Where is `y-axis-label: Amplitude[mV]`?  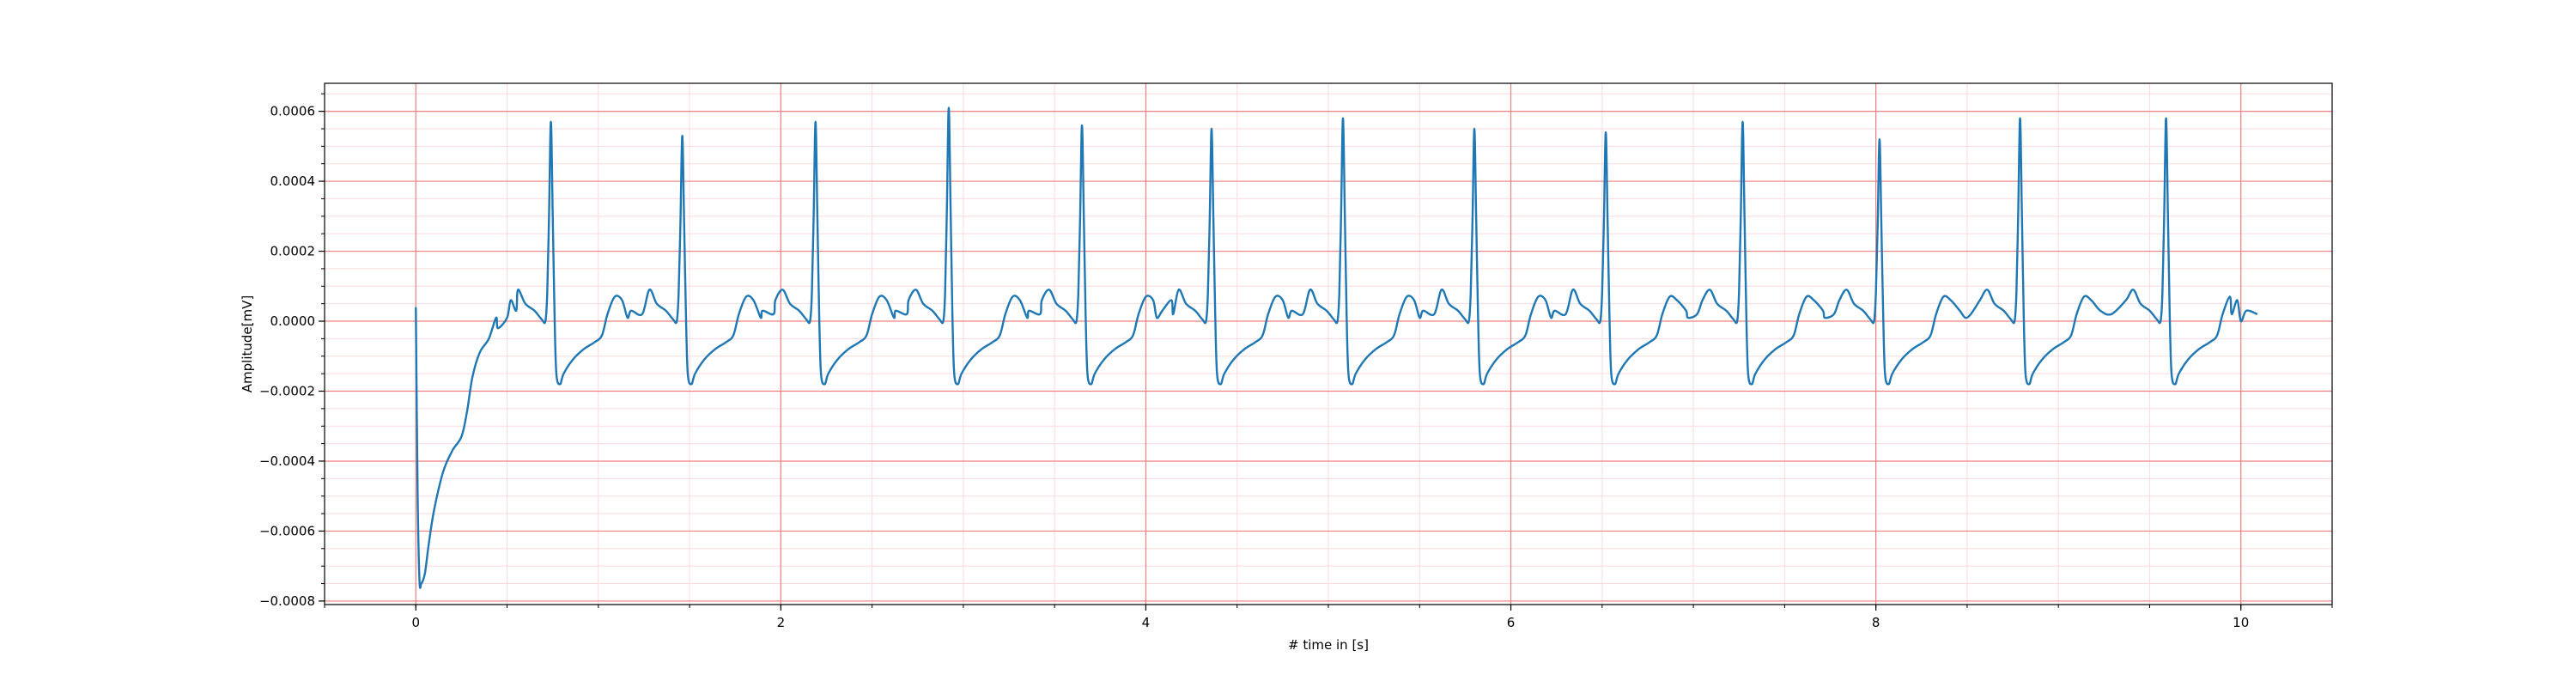 y-axis-label: Amplitude[mV] is located at coordinates (248, 343).